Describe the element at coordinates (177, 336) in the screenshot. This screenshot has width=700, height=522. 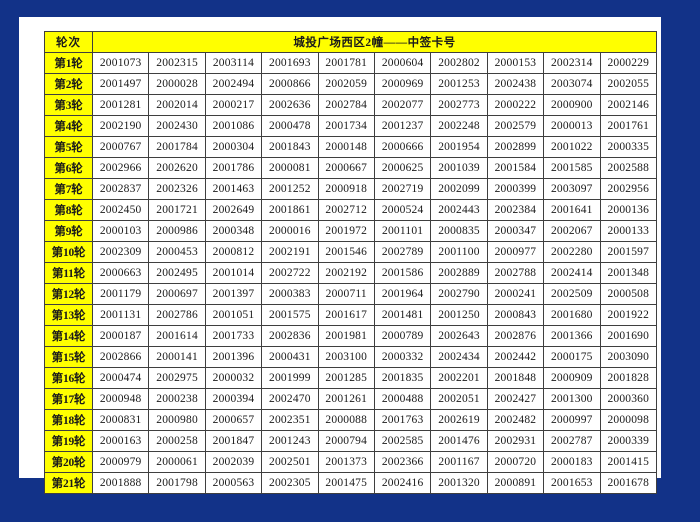
I see `winning-number-cell: 2001614` at that location.